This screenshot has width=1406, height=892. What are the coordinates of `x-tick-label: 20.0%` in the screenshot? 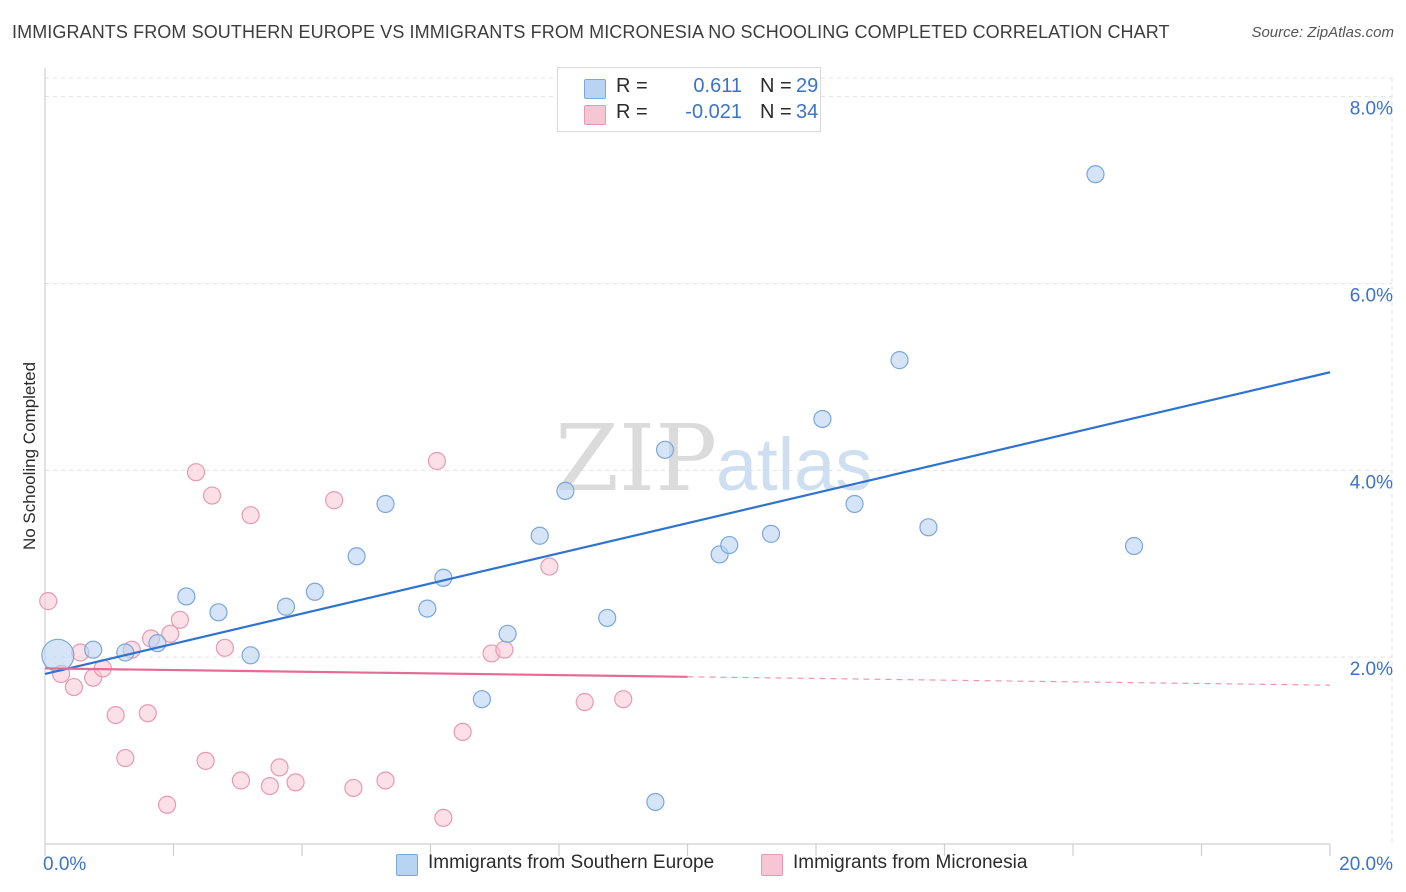 It's located at (1366, 864).